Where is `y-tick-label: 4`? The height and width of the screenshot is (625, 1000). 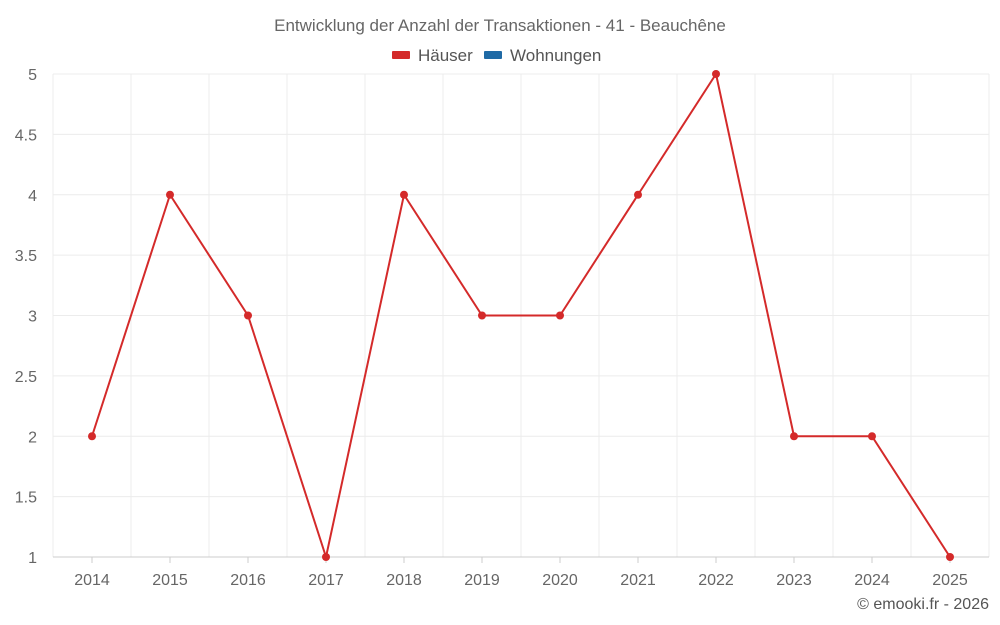 y-tick-label: 4 is located at coordinates (32, 196).